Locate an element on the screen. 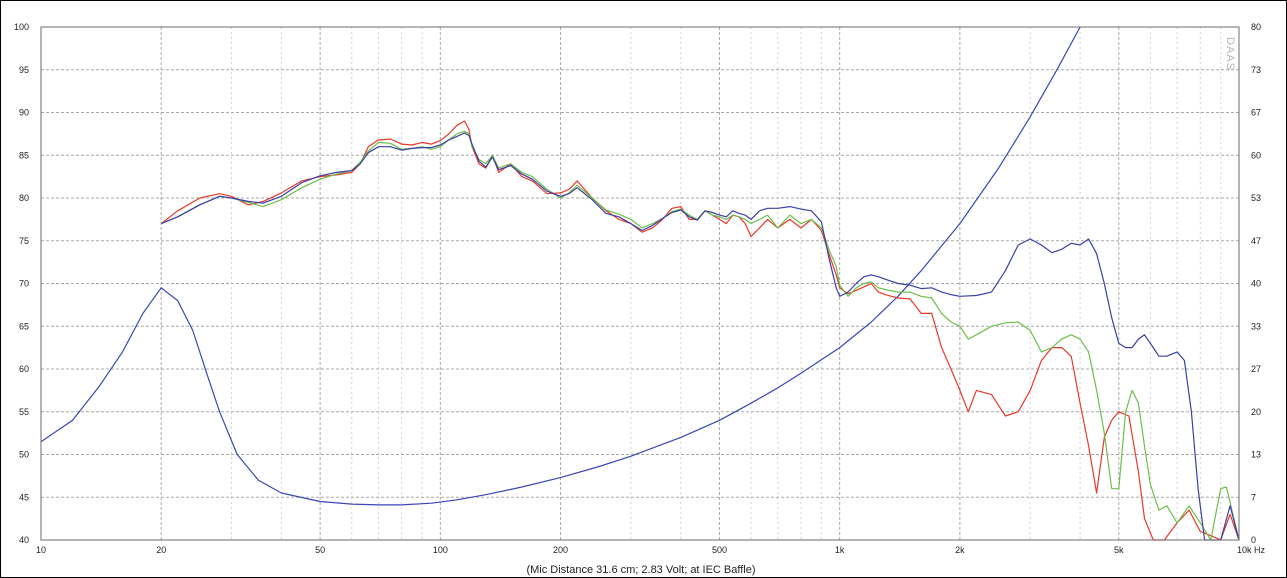  x-tick-label: 50 is located at coordinates (320, 550).